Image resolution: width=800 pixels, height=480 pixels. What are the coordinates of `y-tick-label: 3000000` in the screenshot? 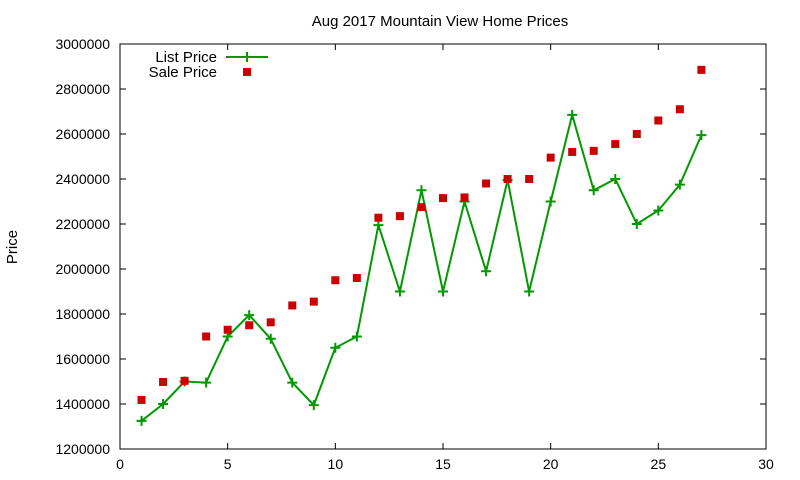 It's located at (82, 44).